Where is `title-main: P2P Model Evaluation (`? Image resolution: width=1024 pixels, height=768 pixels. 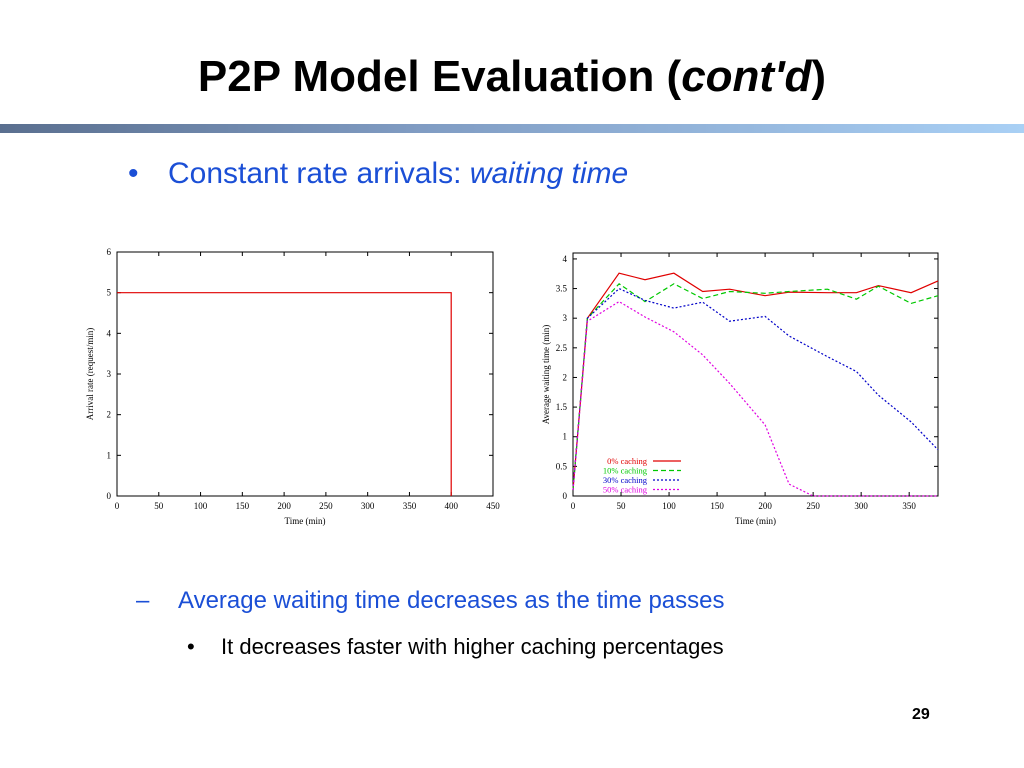
title-main: P2P Model Evaluation ( is located at coordinates (439, 76).